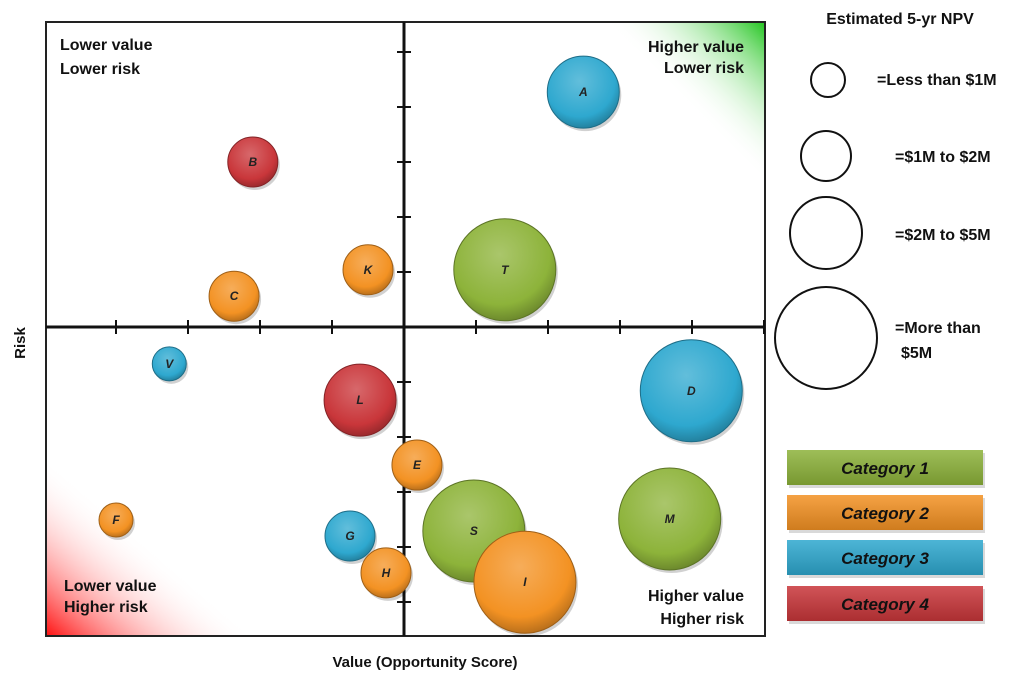  What do you see at coordinates (106, 607) in the screenshot?
I see `quadrant-label-bl-2: Higher risk` at bounding box center [106, 607].